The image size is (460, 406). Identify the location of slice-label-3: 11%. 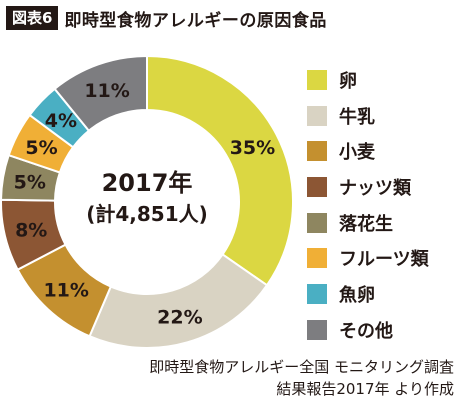
(65, 290).